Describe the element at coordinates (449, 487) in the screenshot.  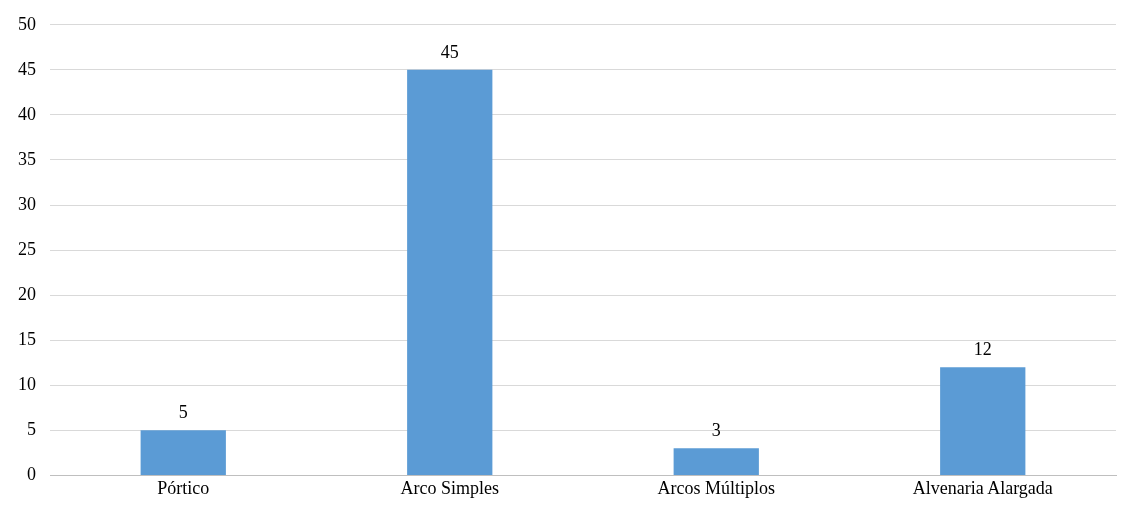
I see `x-tick-label: Arco Simples` at that location.